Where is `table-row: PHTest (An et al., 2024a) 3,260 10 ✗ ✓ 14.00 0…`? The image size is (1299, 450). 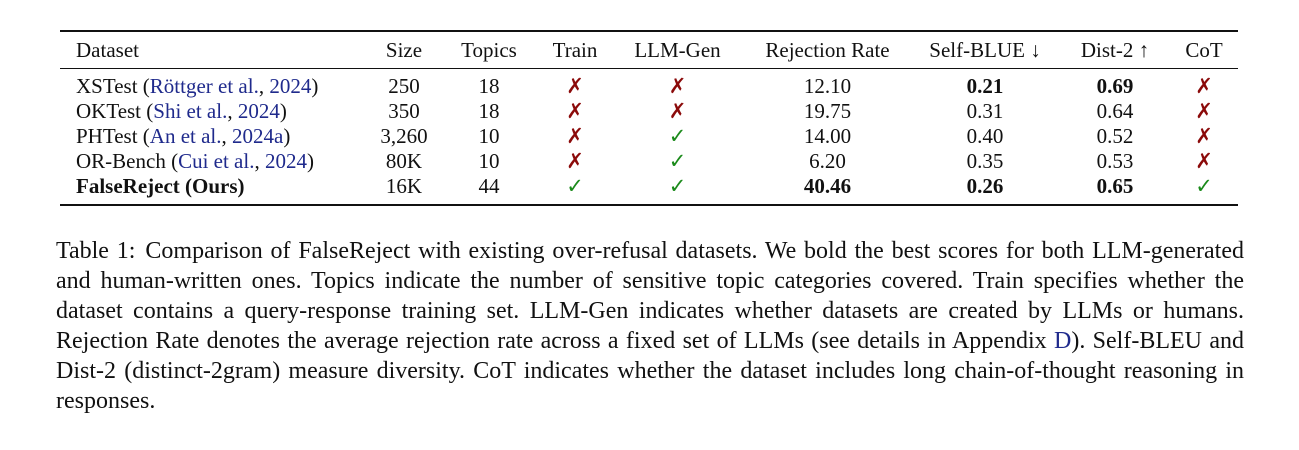 table-row: PHTest (An et al., 2024a) 3,260 10 ✗ ✓ 14.00 0… is located at coordinates (649, 136).